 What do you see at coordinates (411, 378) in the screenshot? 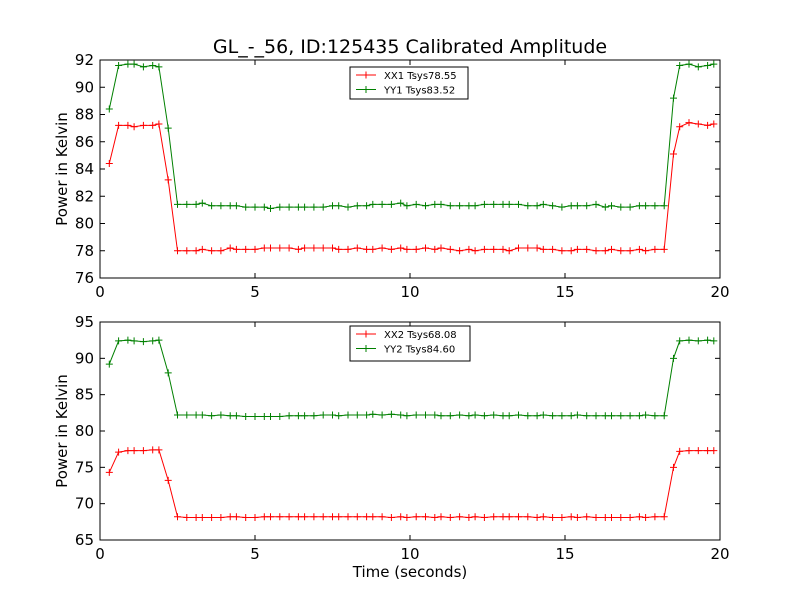
I see `series-green` at bounding box center [411, 378].